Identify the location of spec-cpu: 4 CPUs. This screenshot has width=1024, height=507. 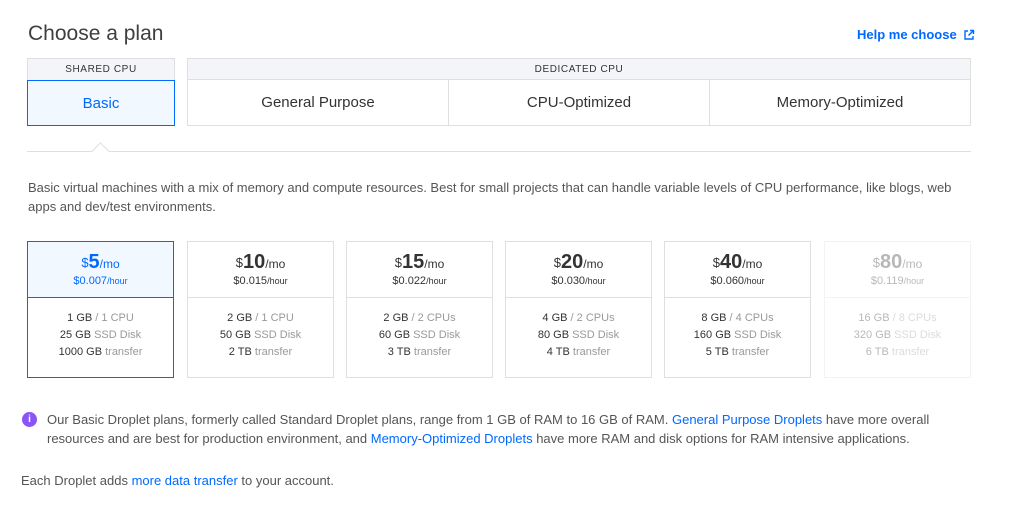
(754, 318).